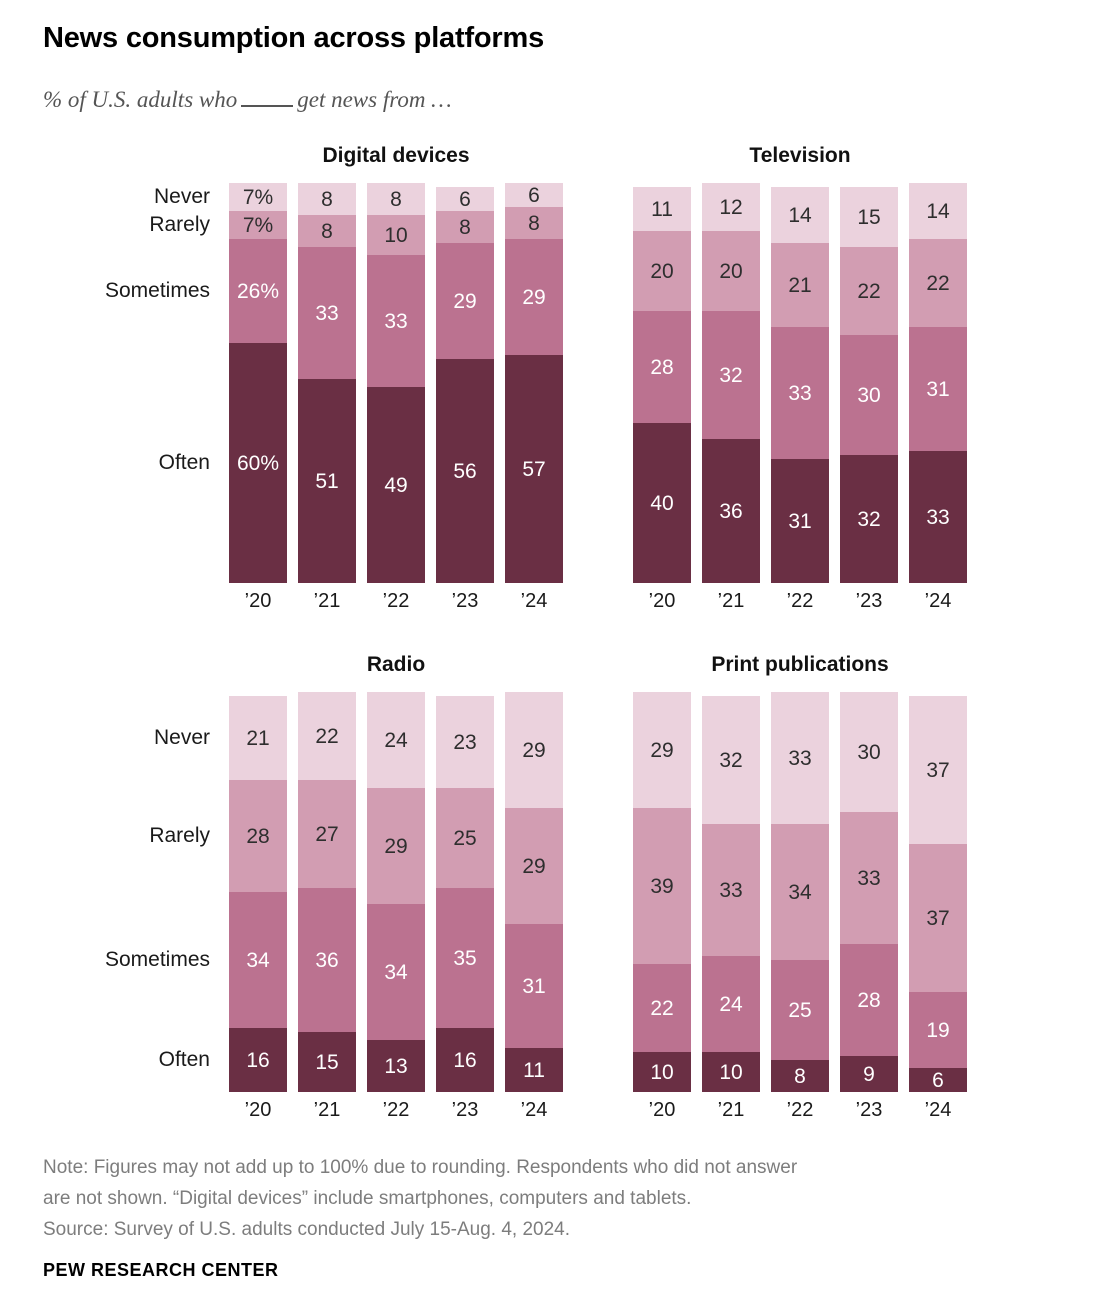 Image resolution: width=1107 pixels, height=1315 pixels. What do you see at coordinates (327, 834) in the screenshot?
I see `segment-rarely: 27` at bounding box center [327, 834].